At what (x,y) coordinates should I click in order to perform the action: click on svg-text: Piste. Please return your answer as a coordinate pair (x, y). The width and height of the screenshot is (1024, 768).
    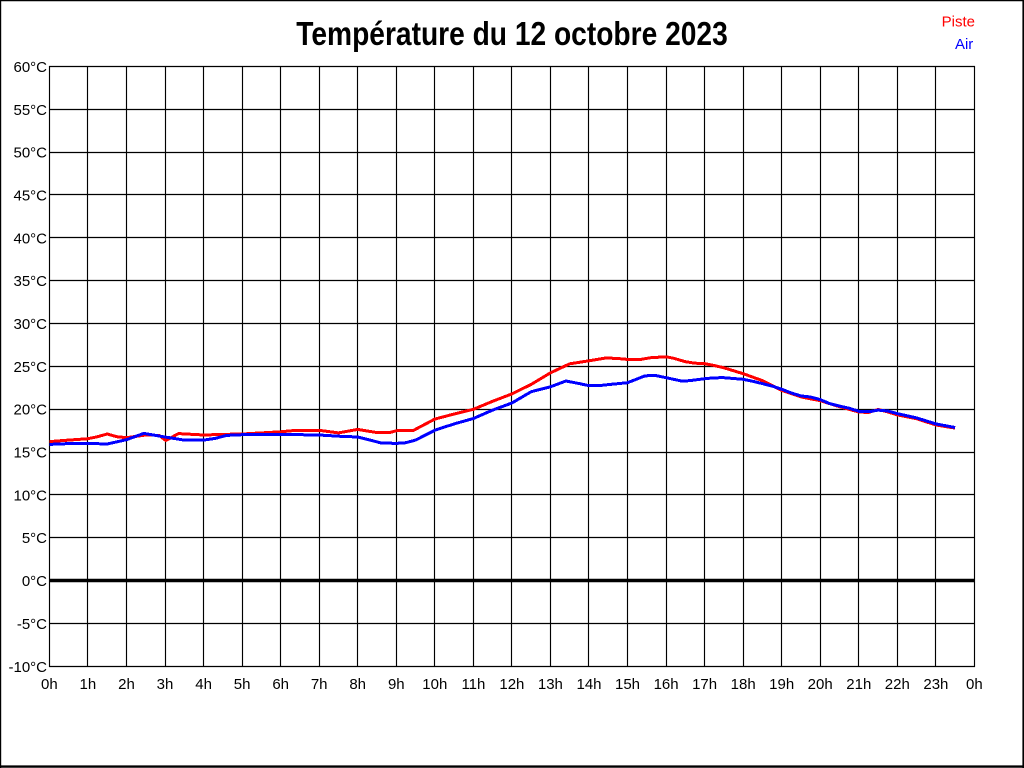
    Looking at the image, I should click on (958, 22).